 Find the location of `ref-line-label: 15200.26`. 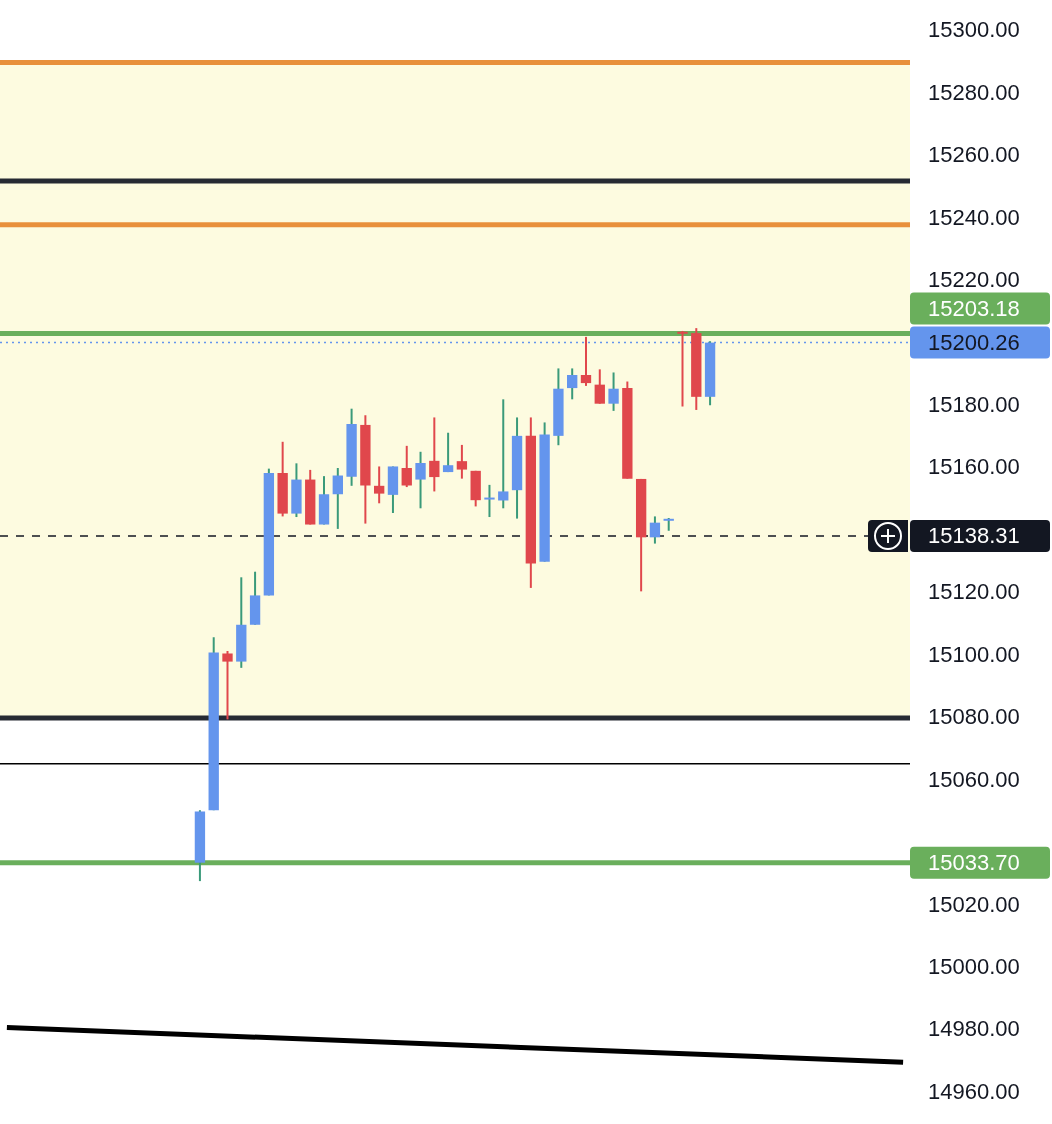

ref-line-label: 15200.26 is located at coordinates (974, 342).